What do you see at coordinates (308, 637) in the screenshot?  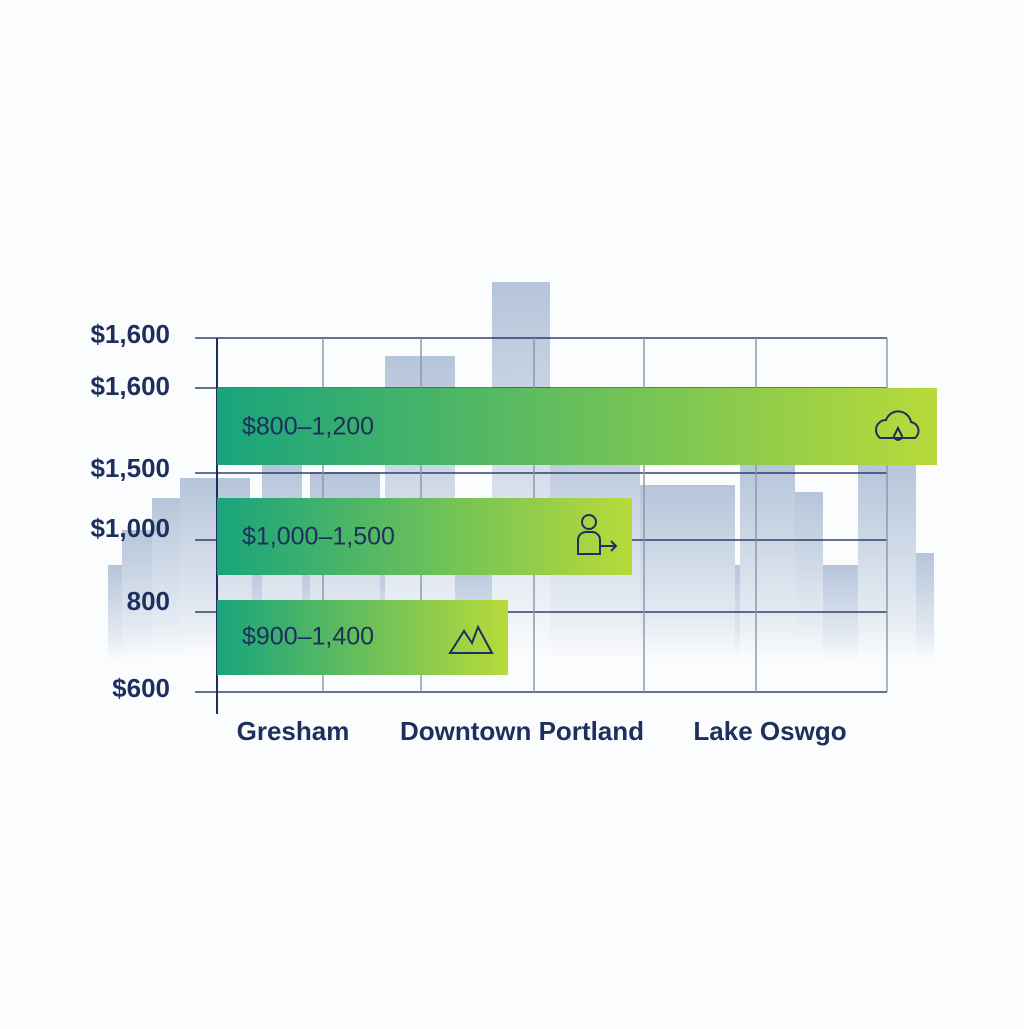 I see `bar-label: $900–1,400` at bounding box center [308, 637].